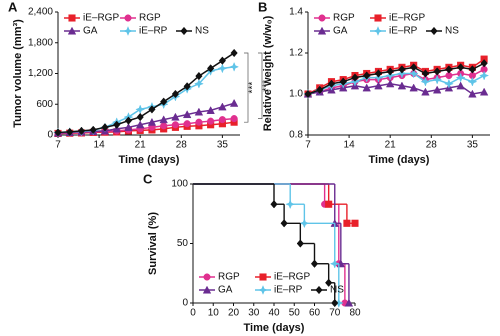 The image size is (500, 336). What do you see at coordinates (148, 178) in the screenshot?
I see `panel-label: C` at bounding box center [148, 178].